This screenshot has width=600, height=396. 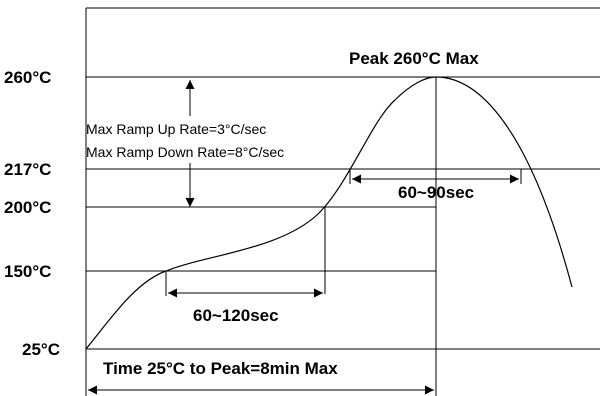 I want to click on soak-duration-label: 60~120sec, so click(x=236, y=315).